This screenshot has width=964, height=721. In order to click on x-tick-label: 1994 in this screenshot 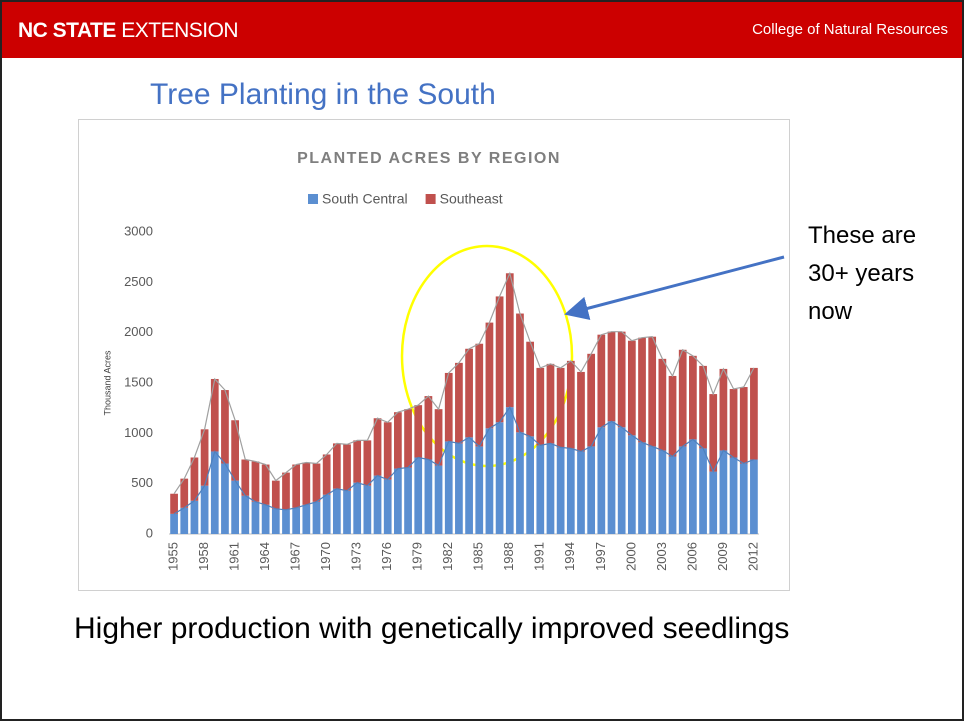, I will do `click(569, 556)`.